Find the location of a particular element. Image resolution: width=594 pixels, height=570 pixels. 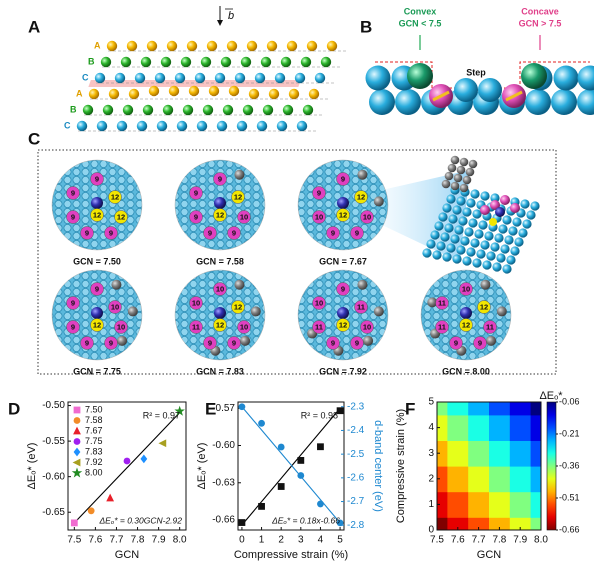

y-tick-label: -0.57 is located at coordinates (223, 408).